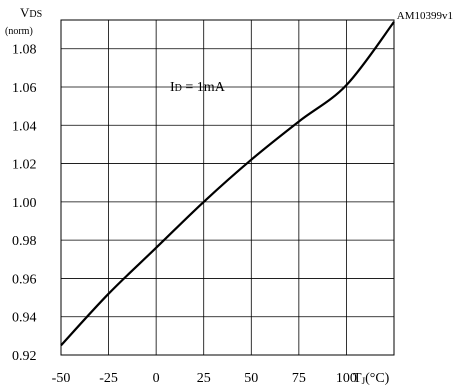 This screenshot has height=385, width=457. Describe the element at coordinates (24, 88) in the screenshot. I see `y-tick-label: 1.06` at that location.